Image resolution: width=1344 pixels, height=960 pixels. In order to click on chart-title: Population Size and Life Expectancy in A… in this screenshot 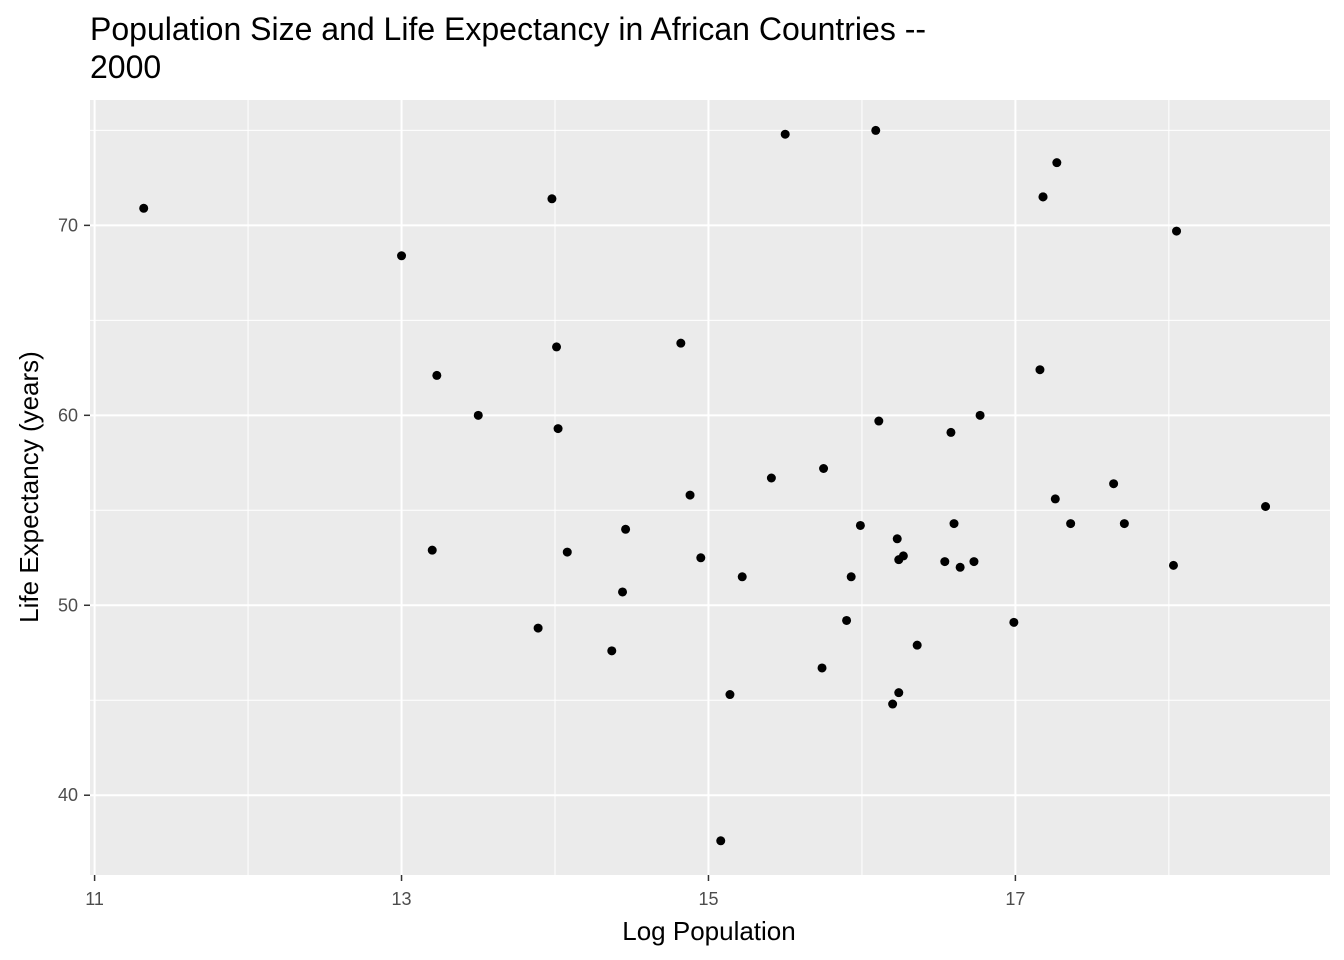, I will do `click(590, 48)`.